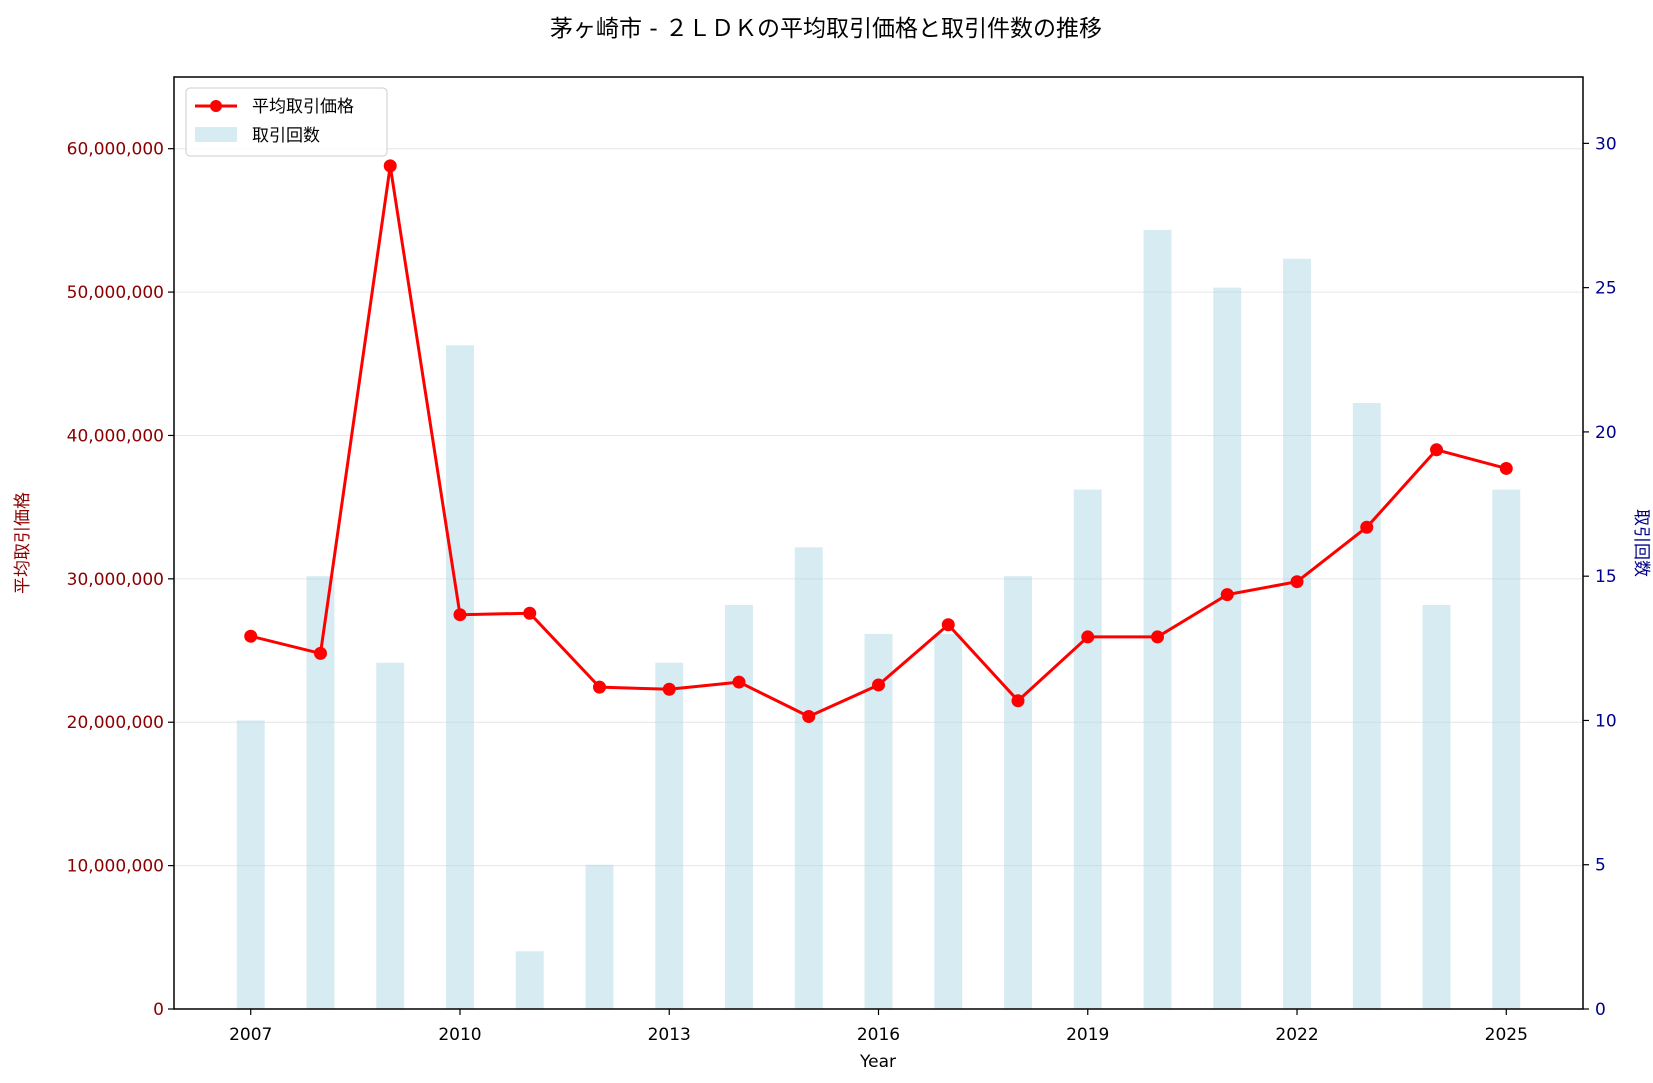 This screenshot has width=1653, height=1083. What do you see at coordinates (1600, 1010) in the screenshot?
I see `right-tick-label: 0` at bounding box center [1600, 1010].